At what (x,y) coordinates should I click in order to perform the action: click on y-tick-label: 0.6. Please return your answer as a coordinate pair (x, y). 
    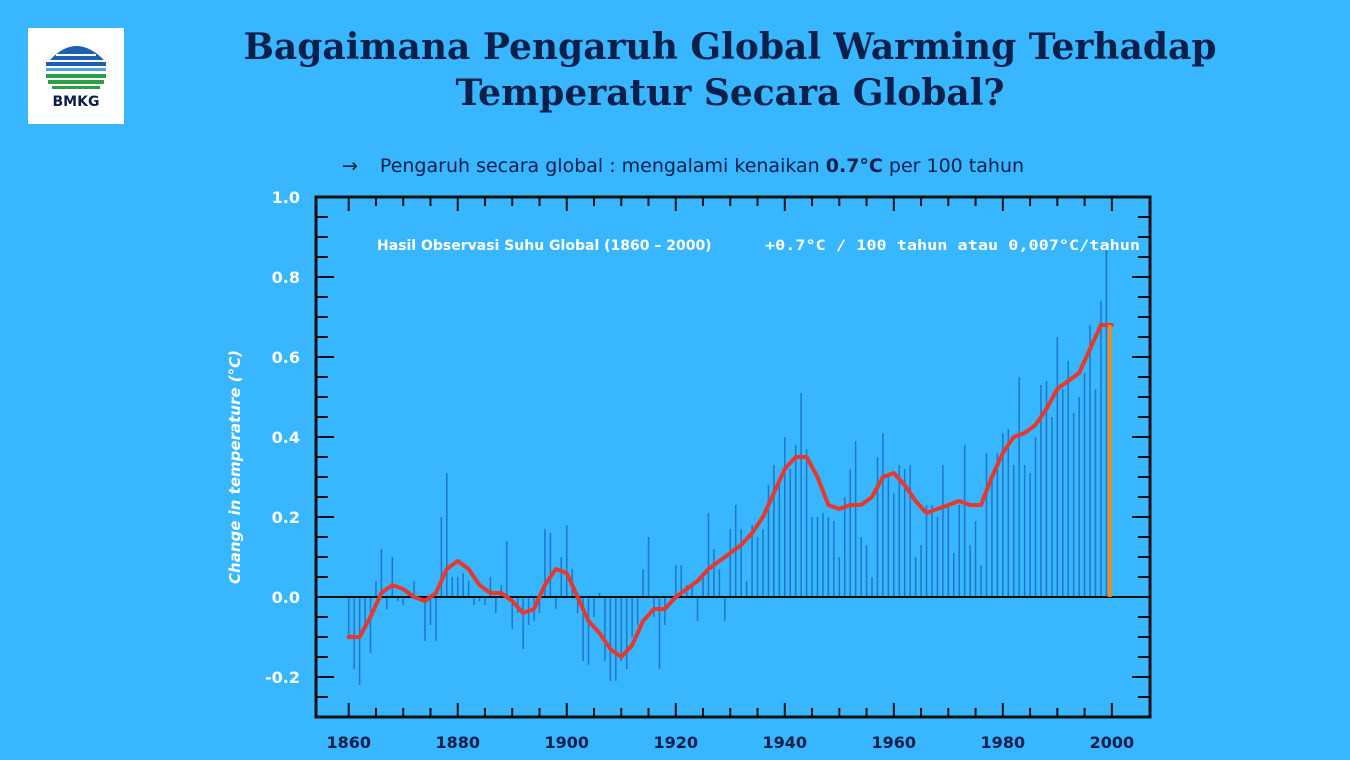
    Looking at the image, I should click on (286, 357).